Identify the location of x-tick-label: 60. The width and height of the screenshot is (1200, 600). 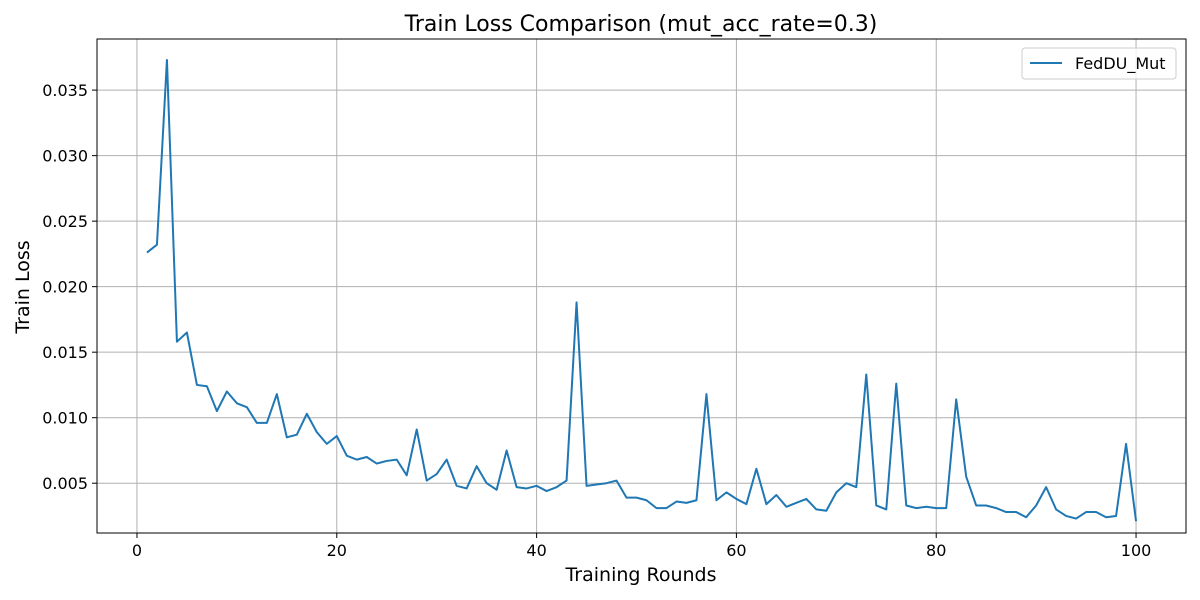
(736, 550).